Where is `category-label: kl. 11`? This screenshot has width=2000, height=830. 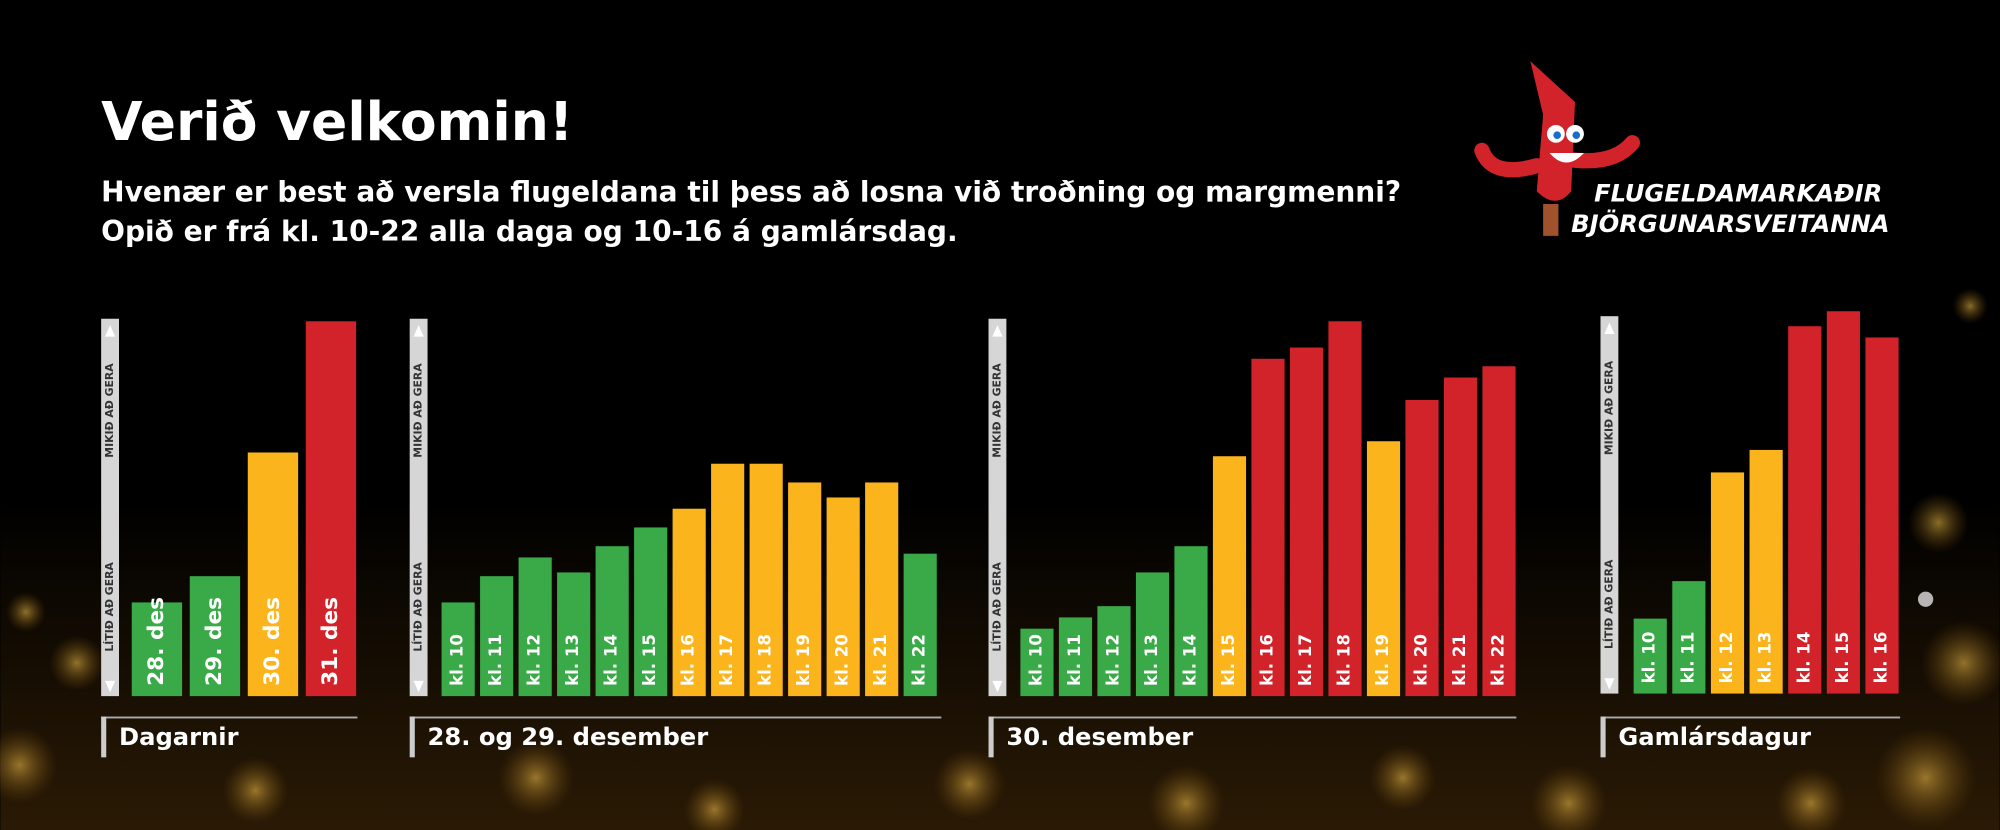 category-label: kl. 11 is located at coordinates (1074, 660).